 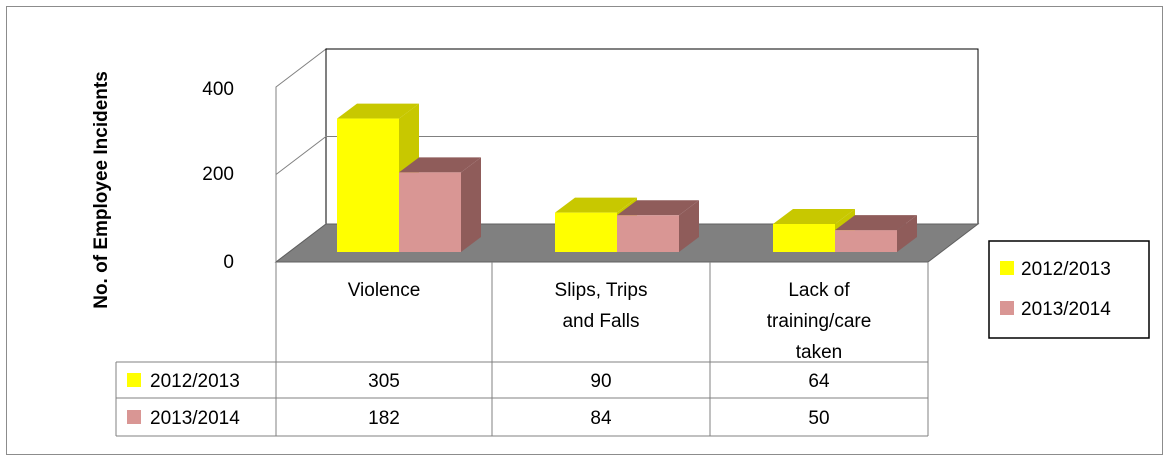 What do you see at coordinates (600, 381) in the screenshot?
I see `table-cell-value: 90` at bounding box center [600, 381].